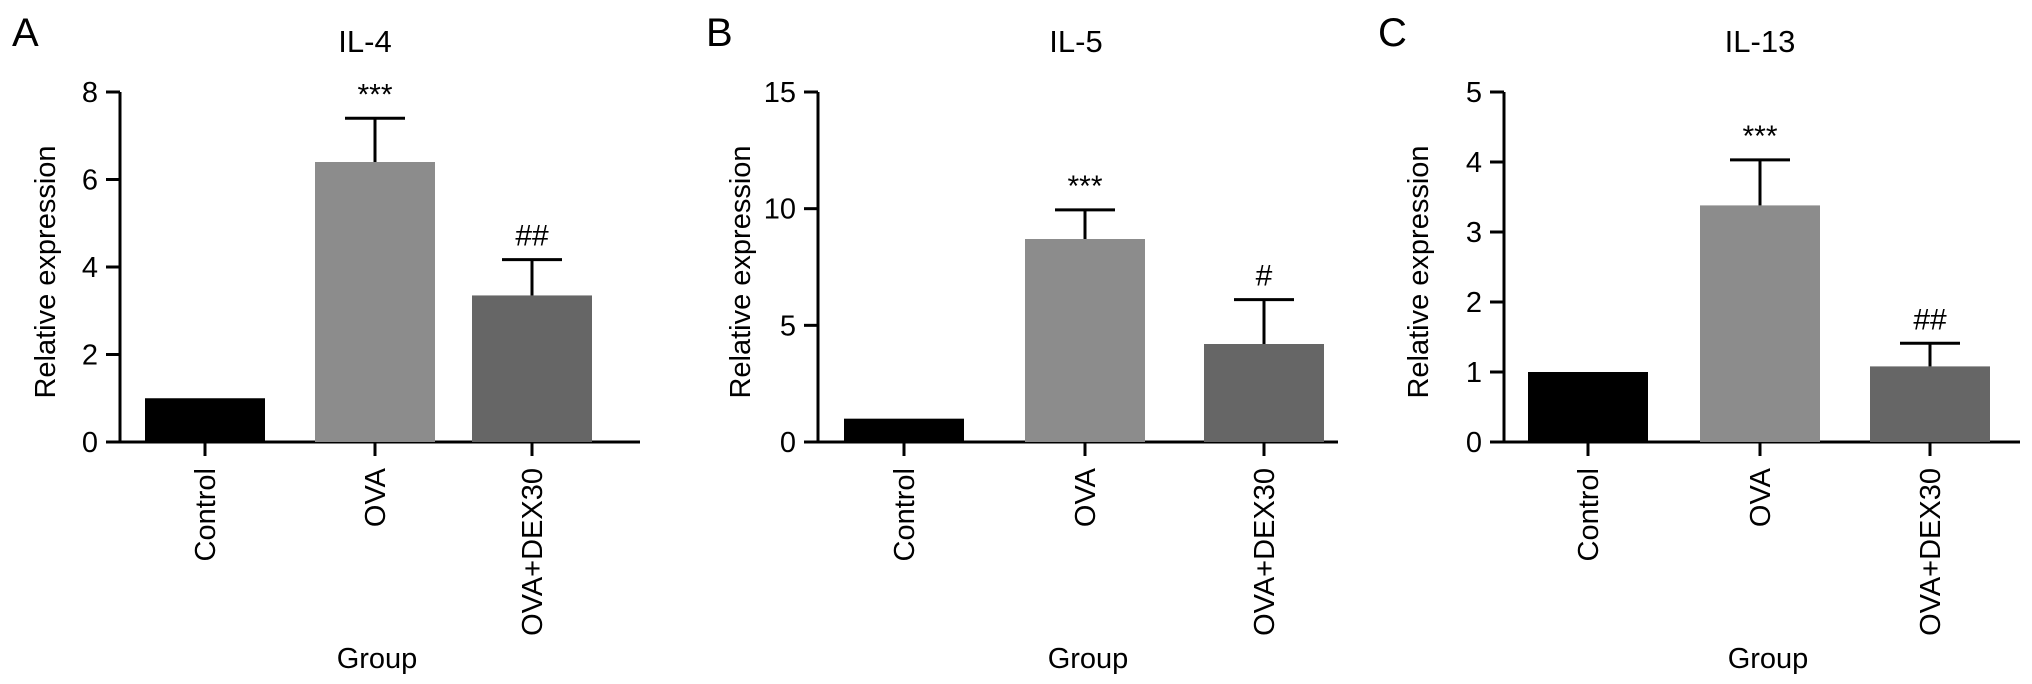 Image resolution: width=2032 pixels, height=684 pixels. Describe the element at coordinates (1474, 233) in the screenshot. I see `y-tick-label: 3` at that location.